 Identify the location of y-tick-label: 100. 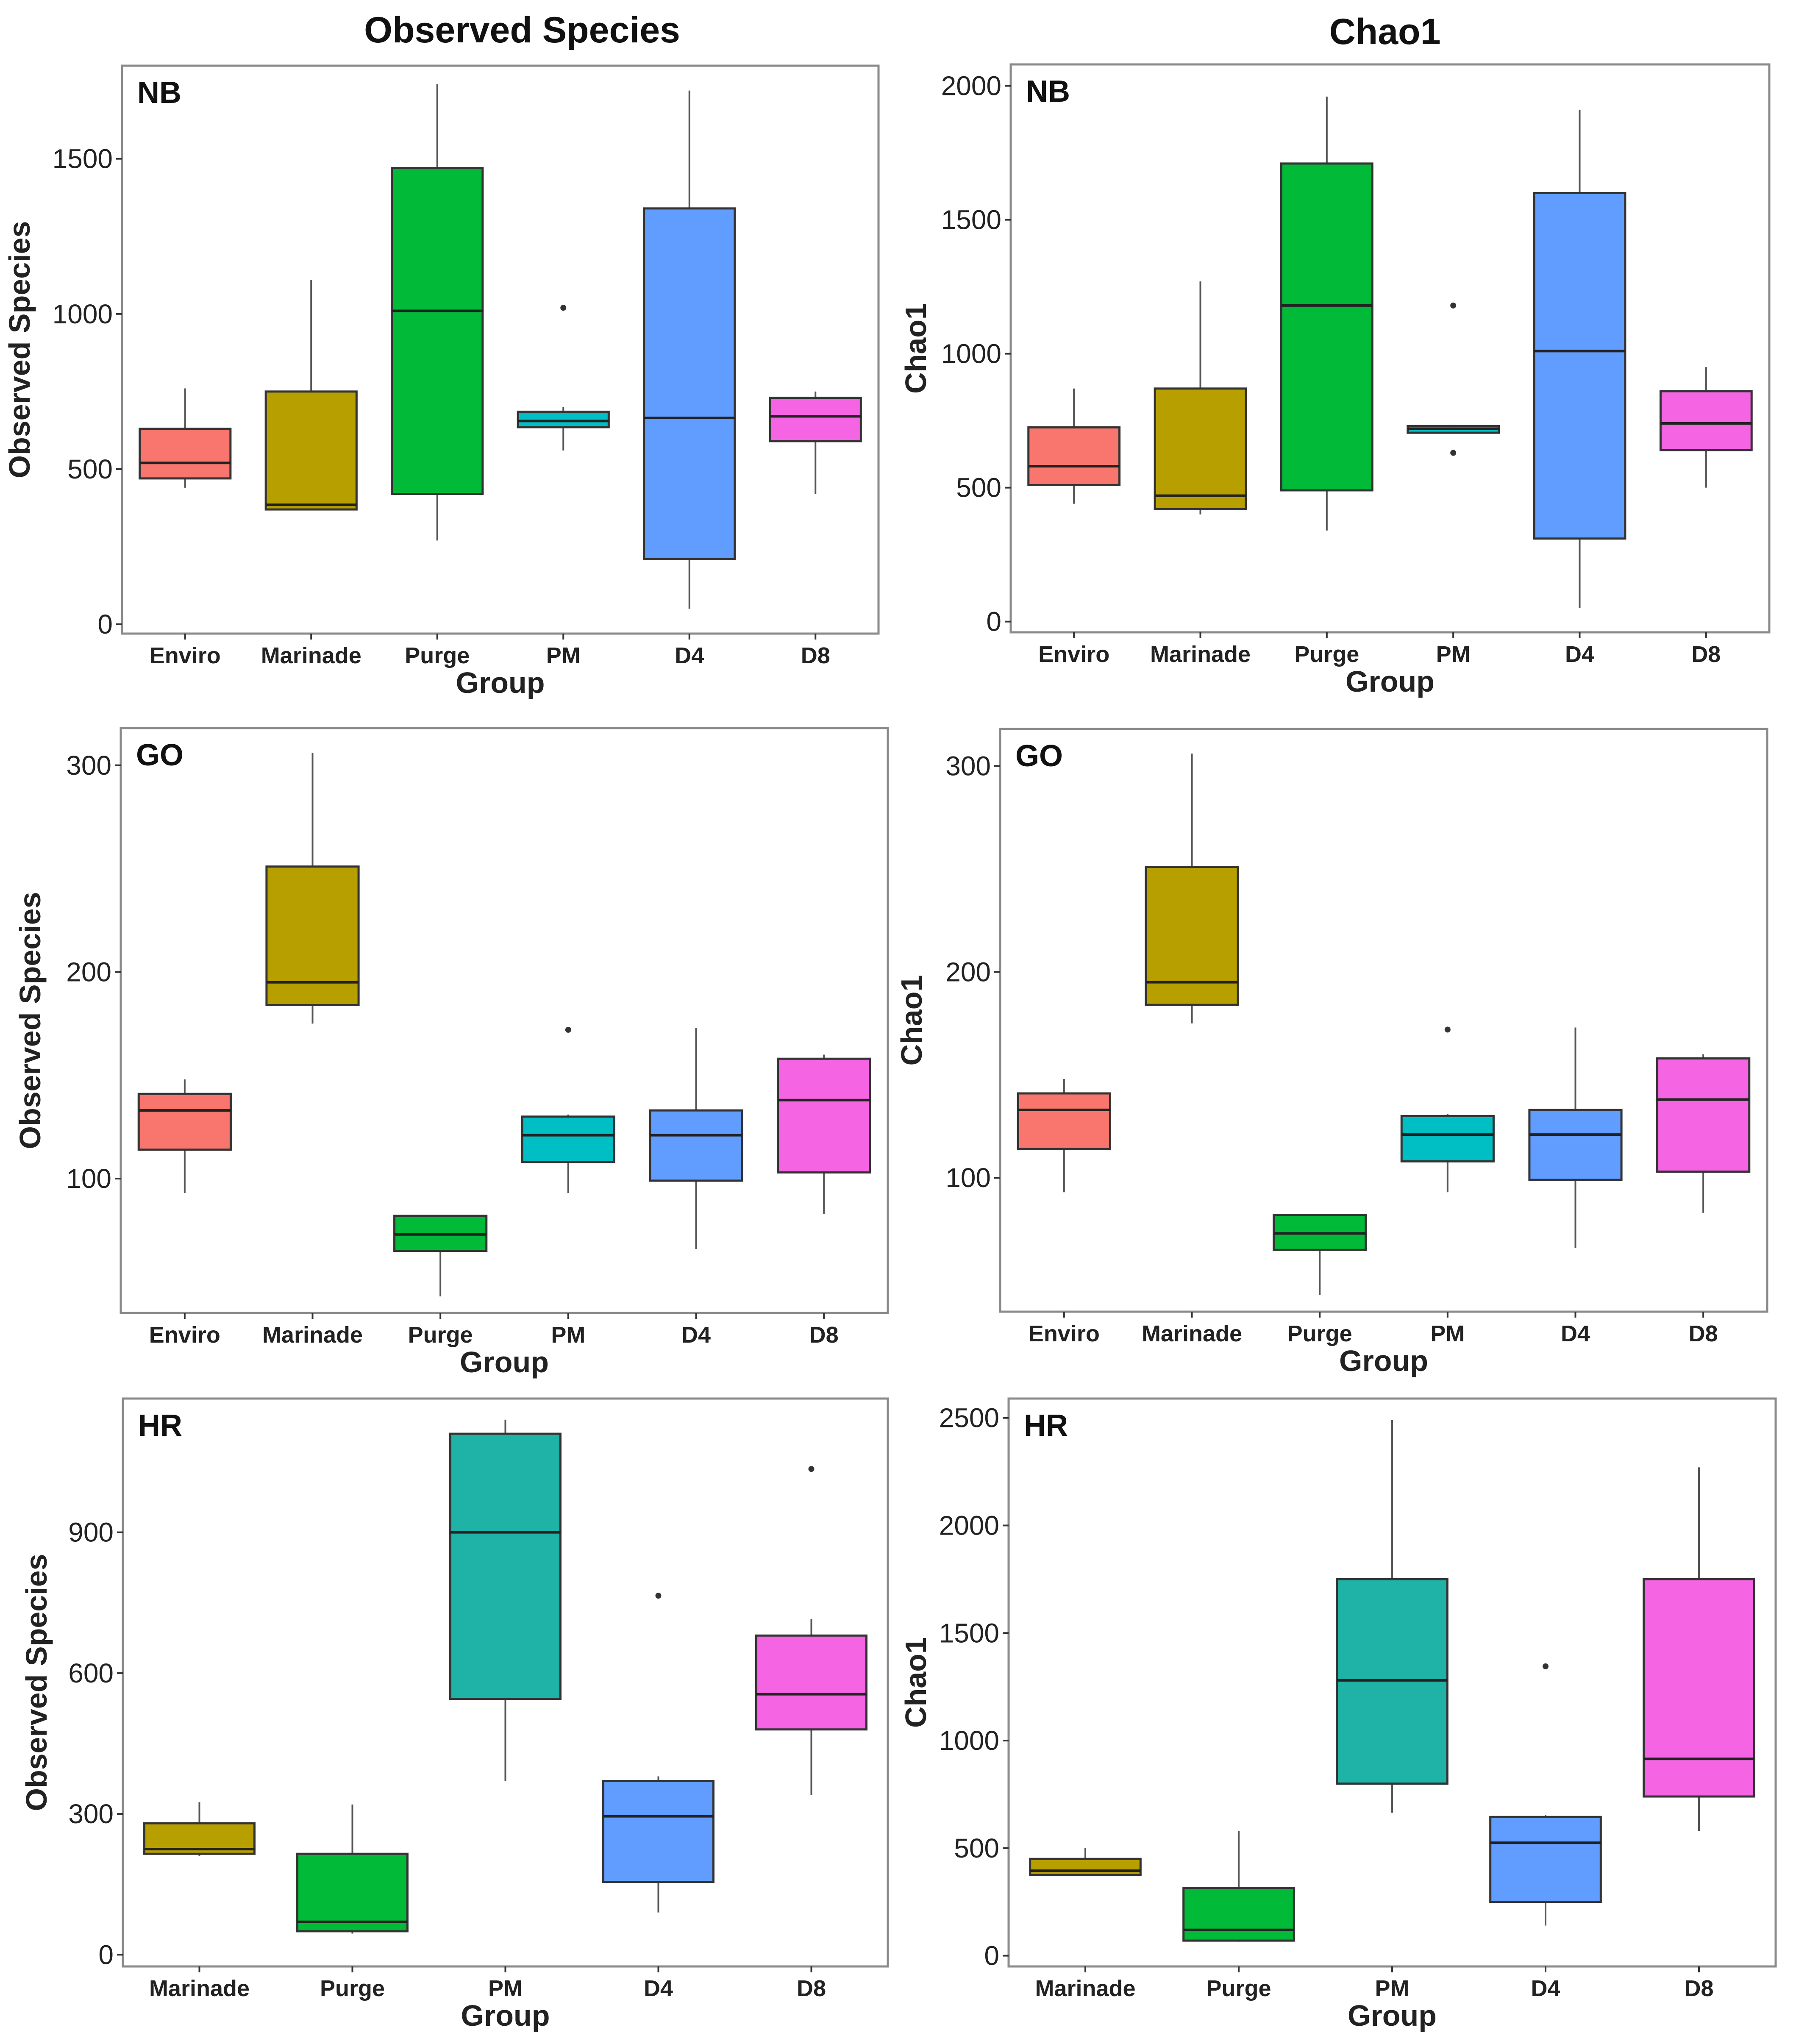
(88, 1178).